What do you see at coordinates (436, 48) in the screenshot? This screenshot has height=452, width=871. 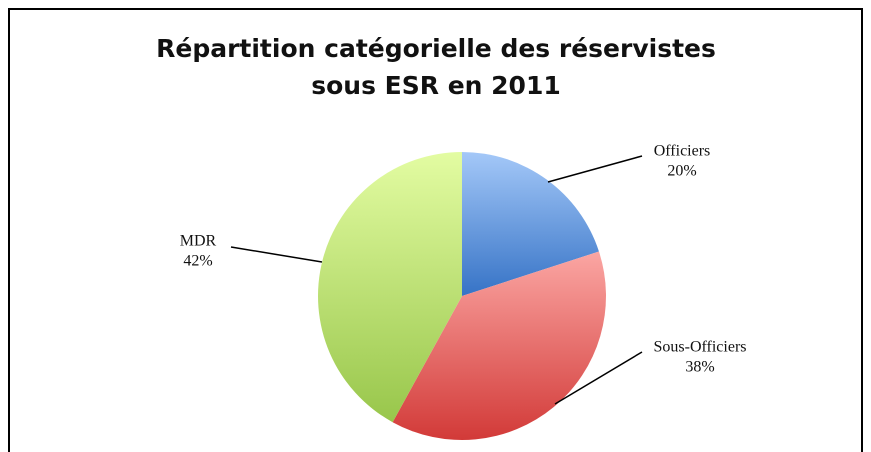 I see `chart-title: Répartition catégorielle des réservistes` at bounding box center [436, 48].